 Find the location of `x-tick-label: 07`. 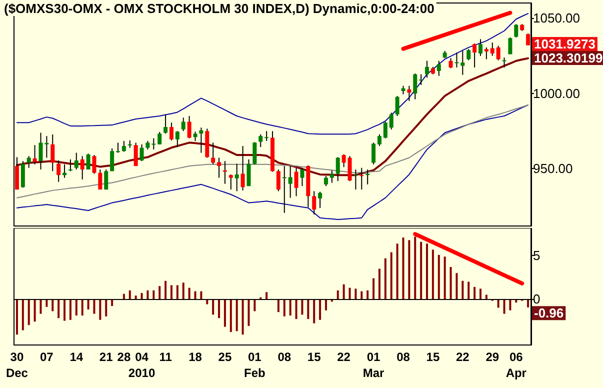

x-tick-label: 07 is located at coordinates (47, 357).